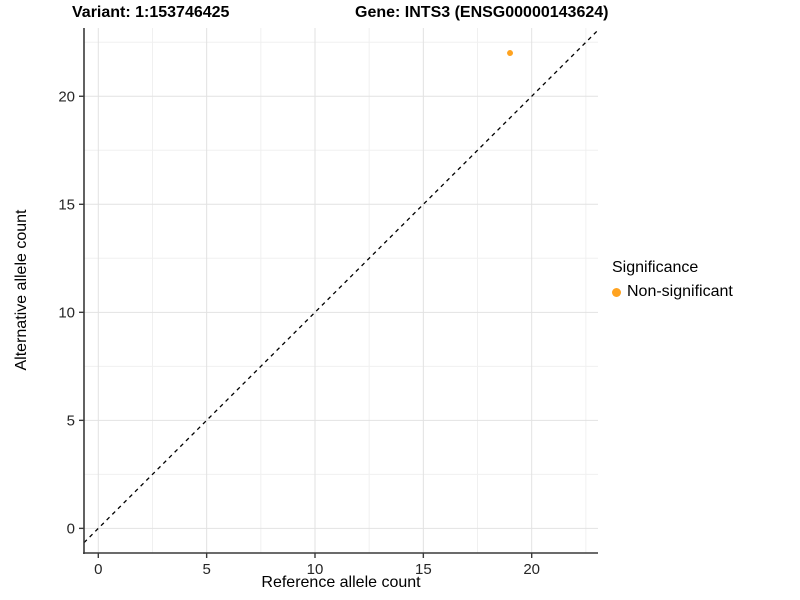  What do you see at coordinates (206, 569) in the screenshot?
I see `x-tick-label: 5` at bounding box center [206, 569].